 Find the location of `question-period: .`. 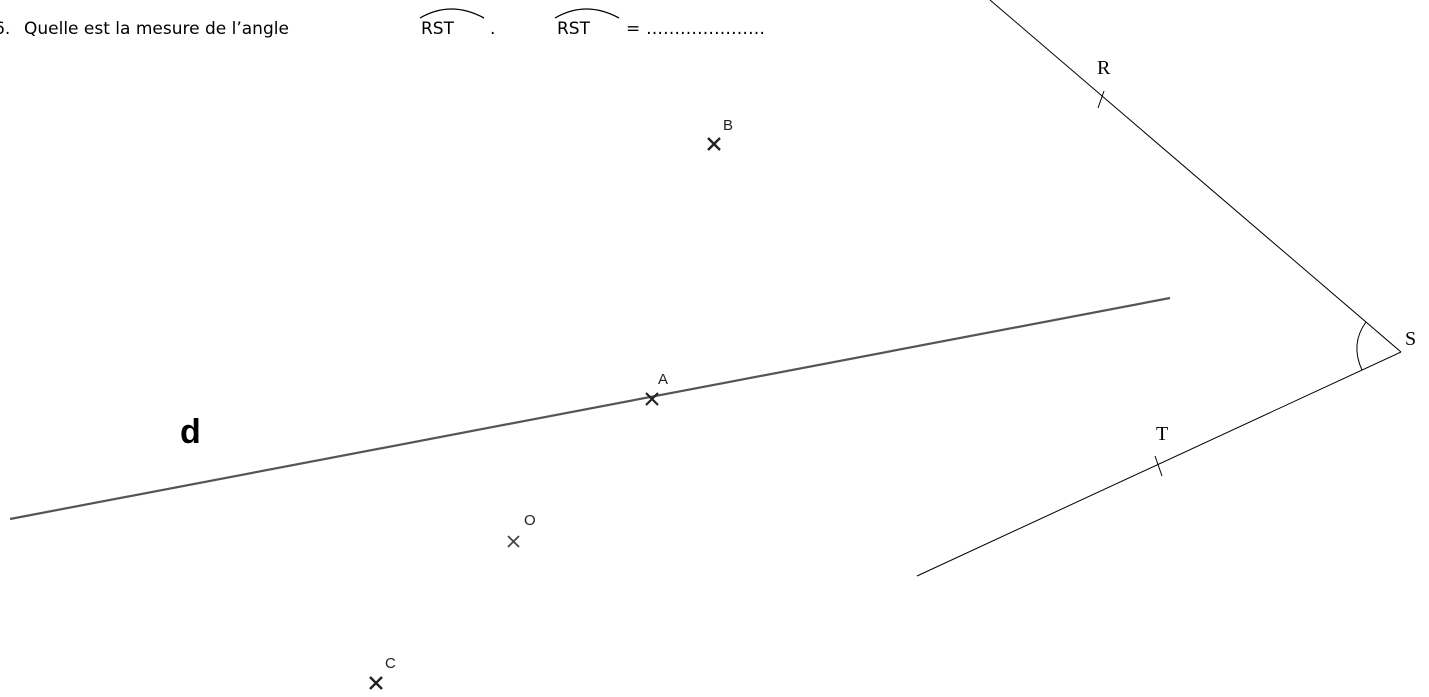

question-period: . is located at coordinates (492, 29).